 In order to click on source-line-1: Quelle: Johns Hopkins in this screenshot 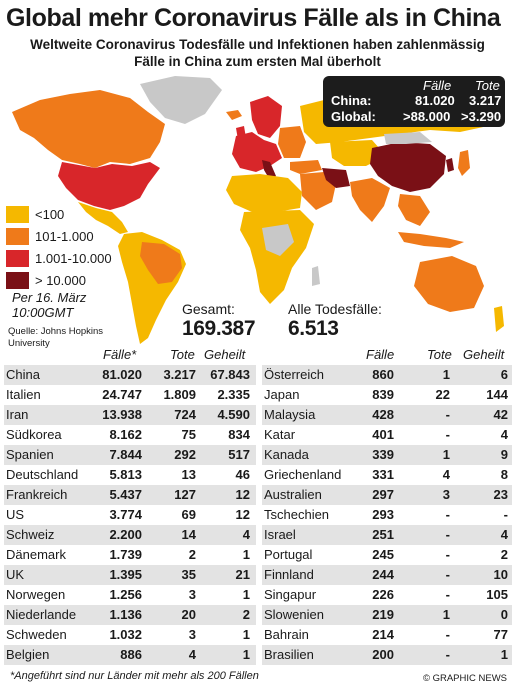, I will do `click(56, 331)`.